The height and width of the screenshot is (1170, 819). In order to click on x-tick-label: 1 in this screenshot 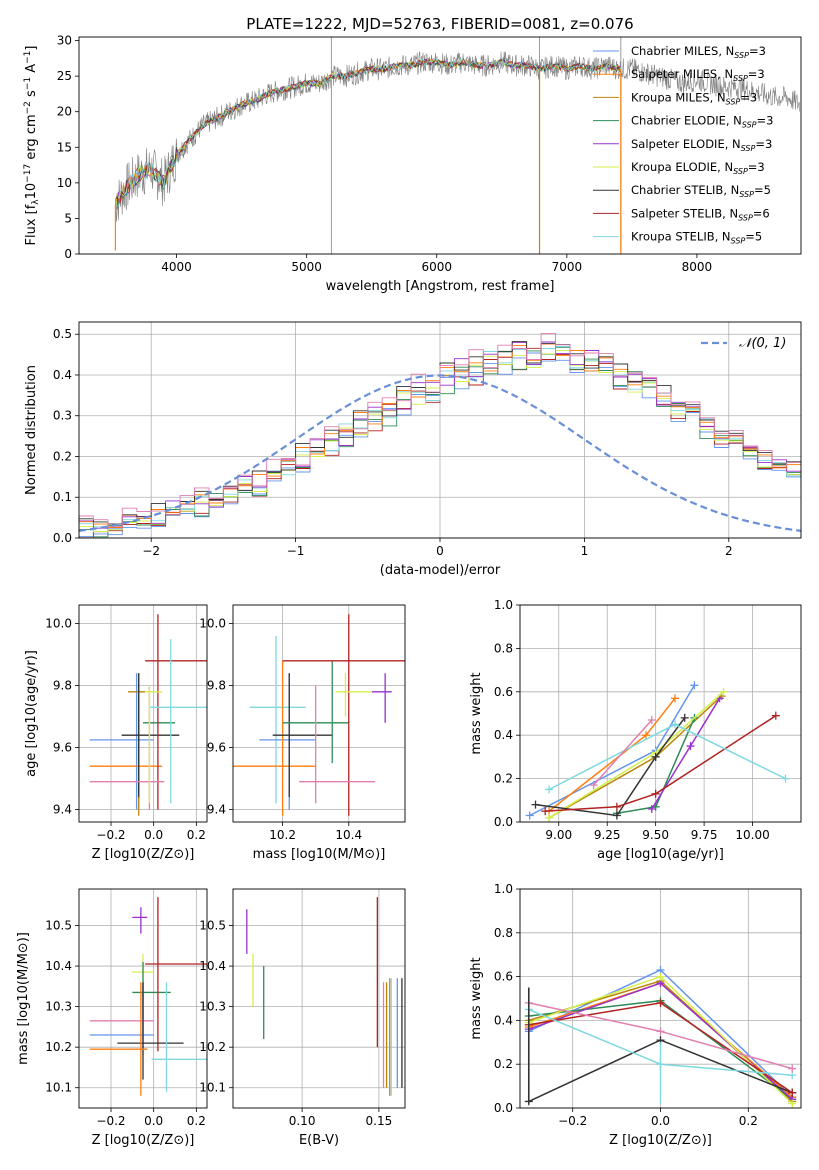, I will do `click(585, 551)`.